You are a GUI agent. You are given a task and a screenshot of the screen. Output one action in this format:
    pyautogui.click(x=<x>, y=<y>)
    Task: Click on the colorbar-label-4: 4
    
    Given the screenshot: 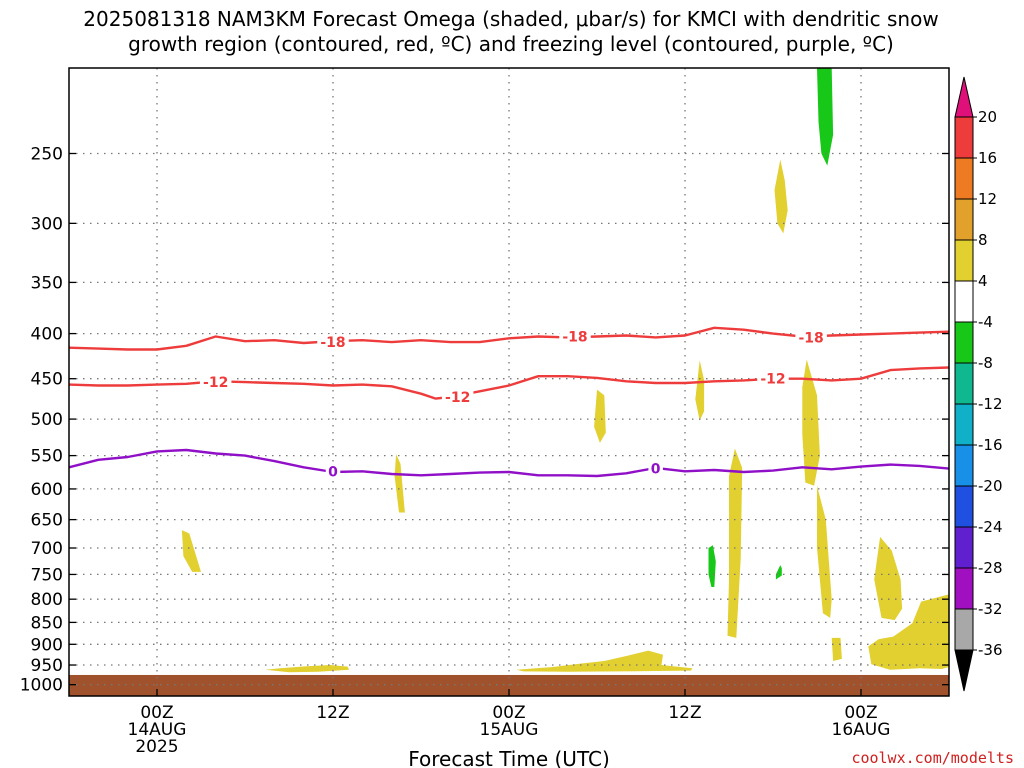 What is the action you would take?
    pyautogui.click(x=983, y=281)
    